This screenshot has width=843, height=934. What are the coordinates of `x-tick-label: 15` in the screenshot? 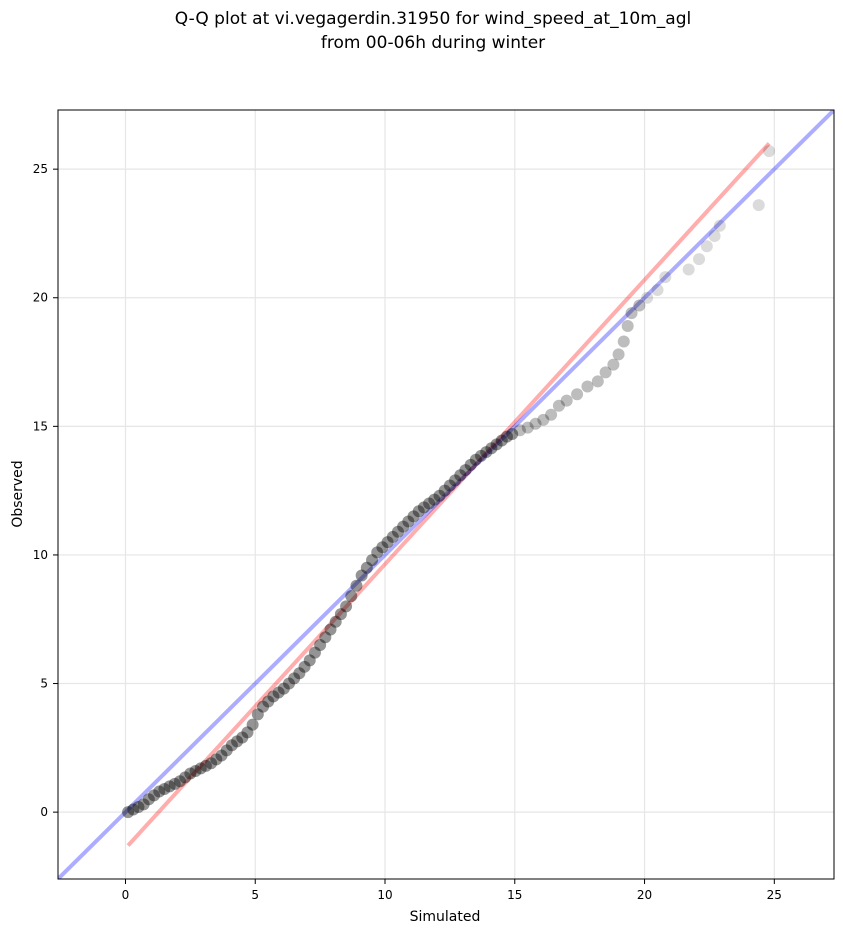 It's located at (514, 895).